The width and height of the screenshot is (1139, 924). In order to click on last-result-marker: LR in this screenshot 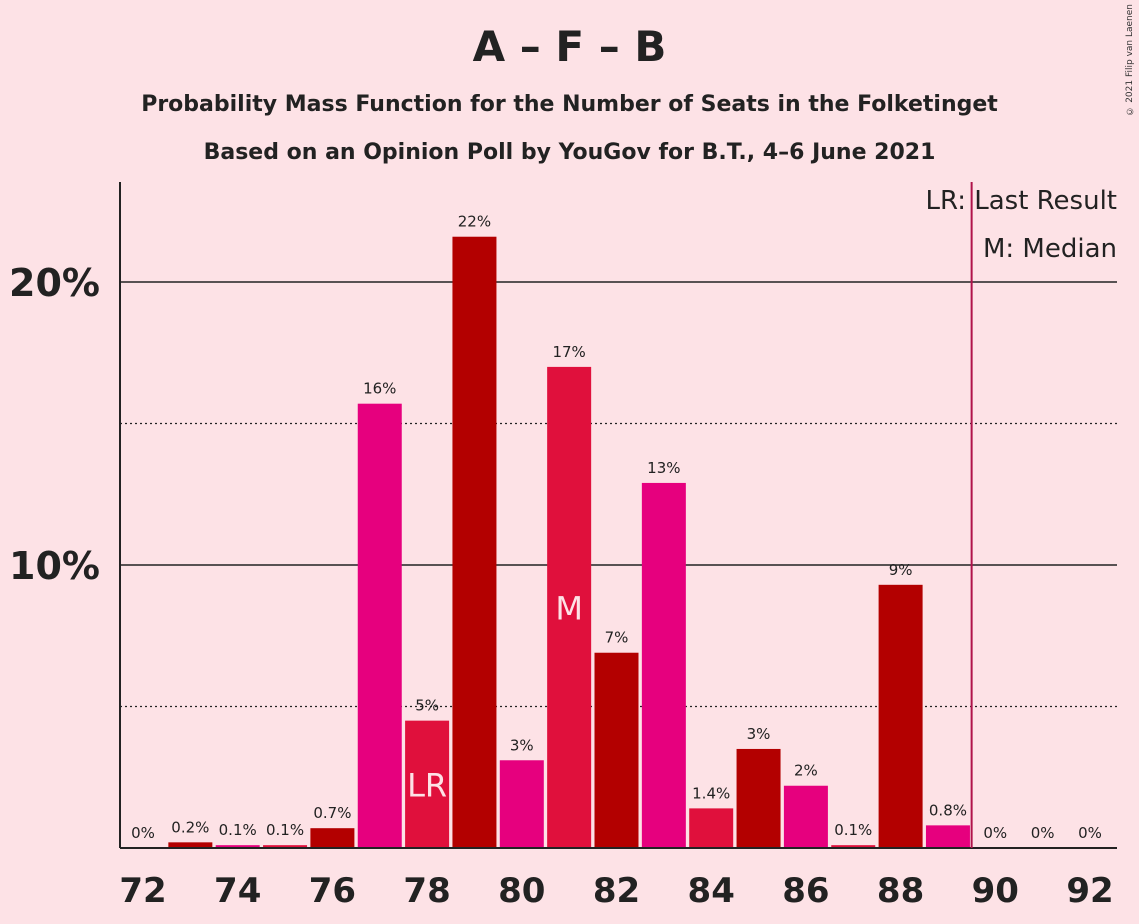, I will do `click(427, 785)`.